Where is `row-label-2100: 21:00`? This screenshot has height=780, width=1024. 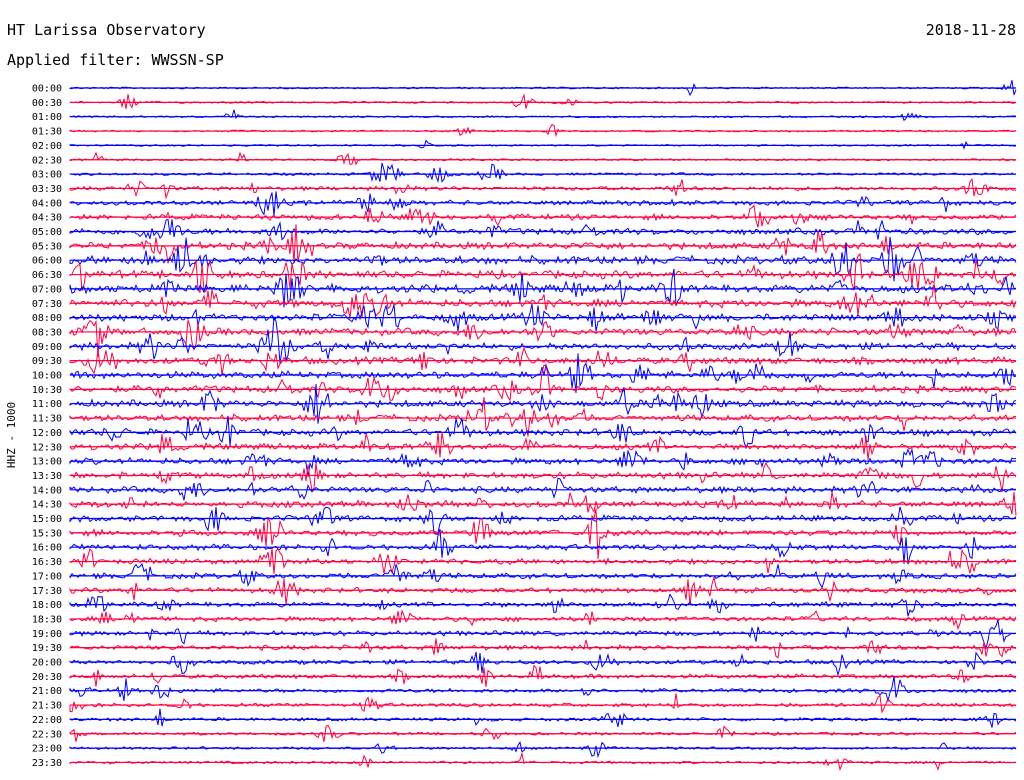
row-label-2100: 21:00 is located at coordinates (47, 691).